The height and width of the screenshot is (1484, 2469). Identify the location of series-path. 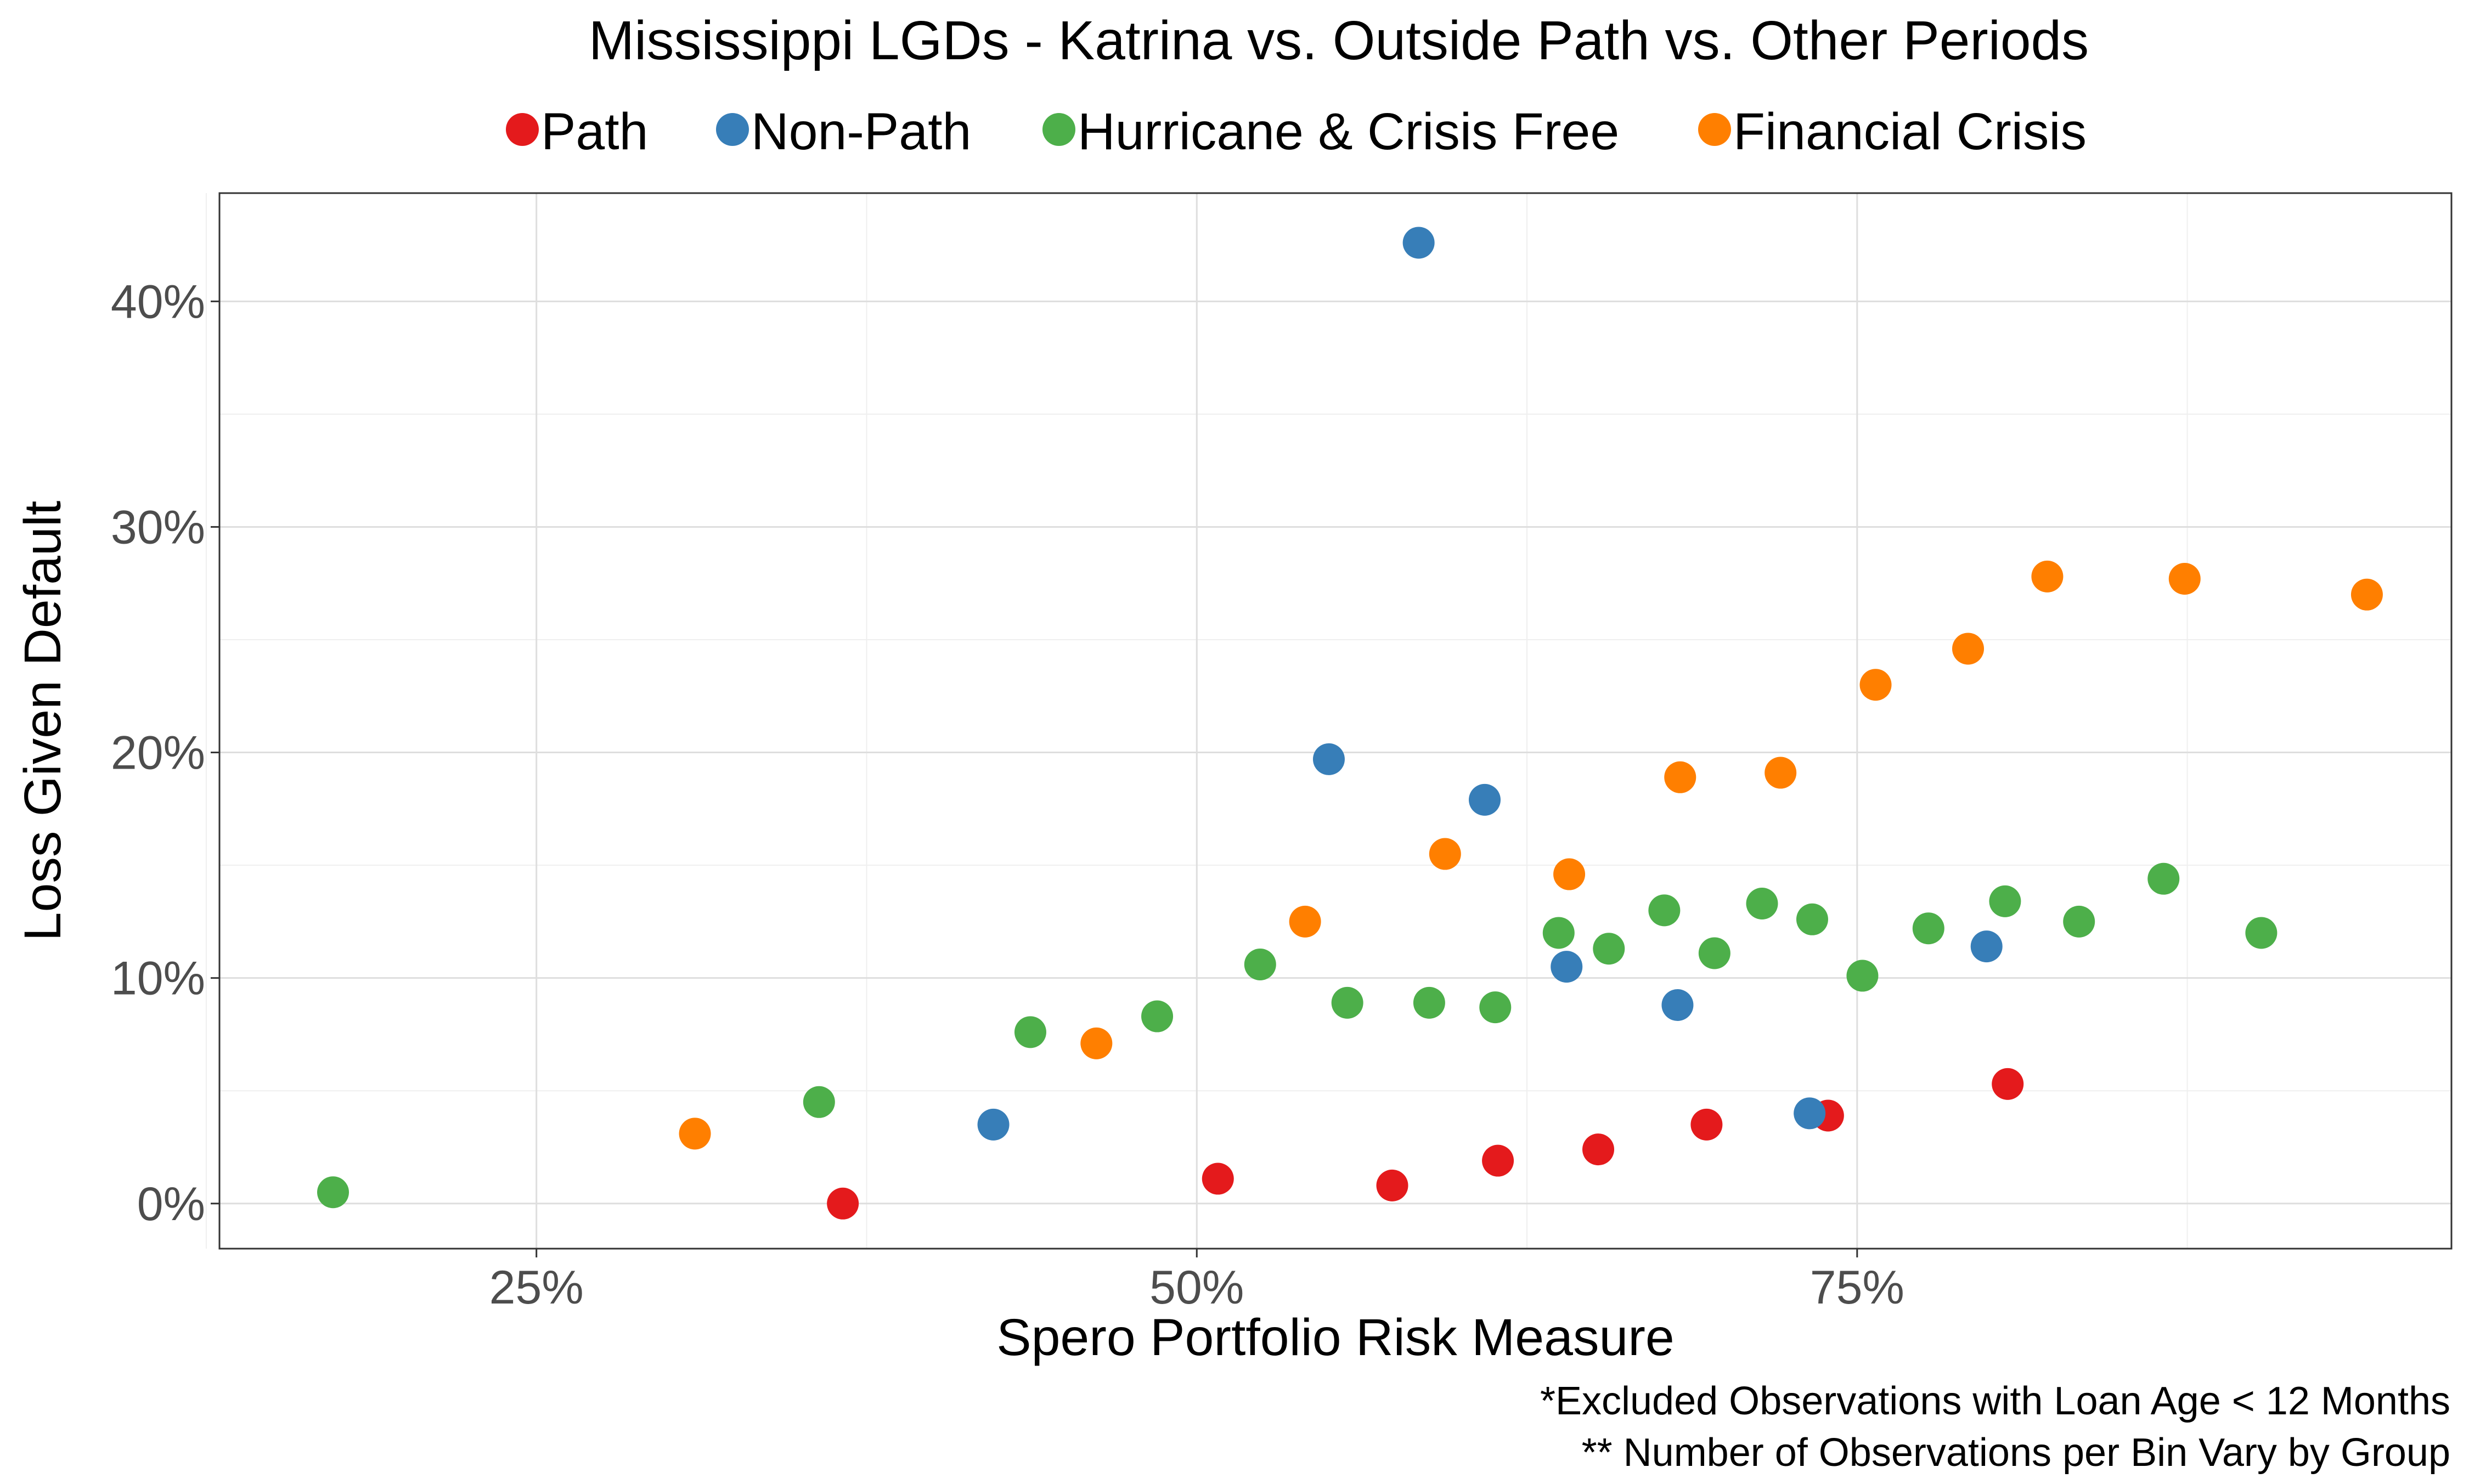
(1425, 1144).